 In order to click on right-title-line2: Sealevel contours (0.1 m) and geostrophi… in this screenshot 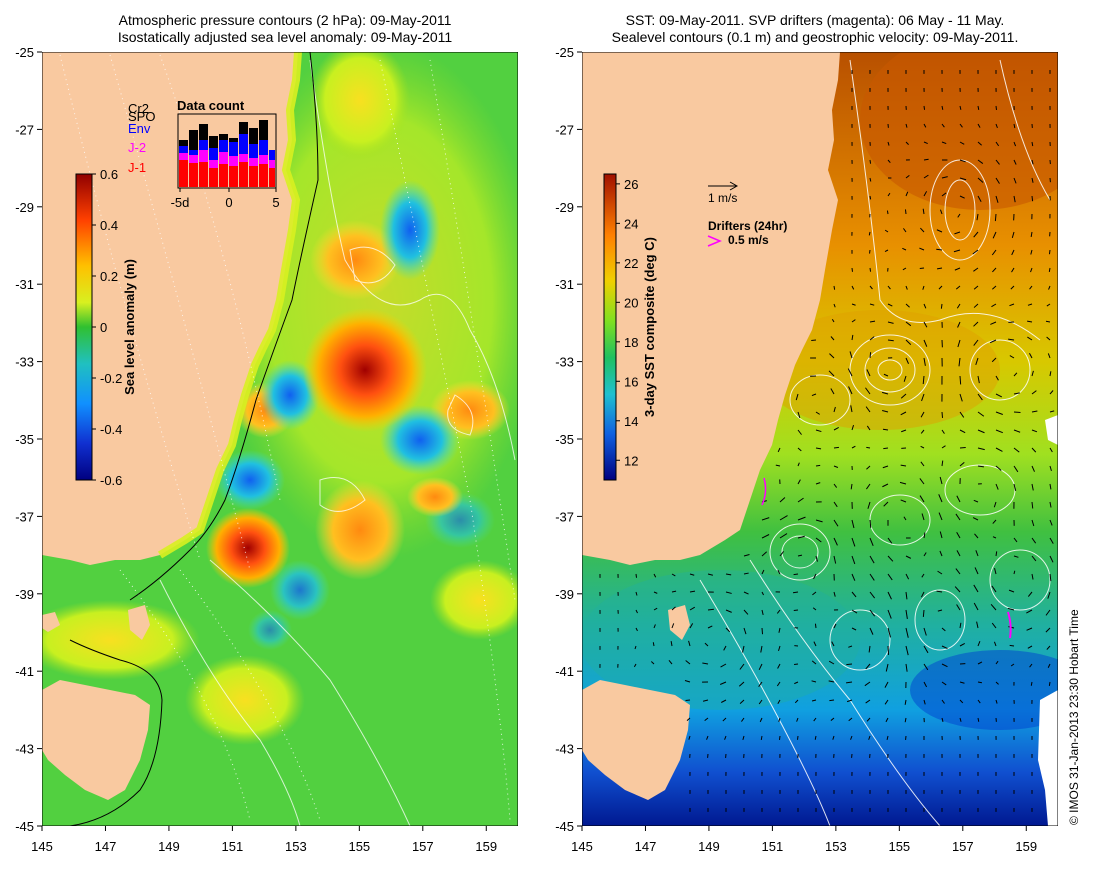, I will do `click(815, 37)`.